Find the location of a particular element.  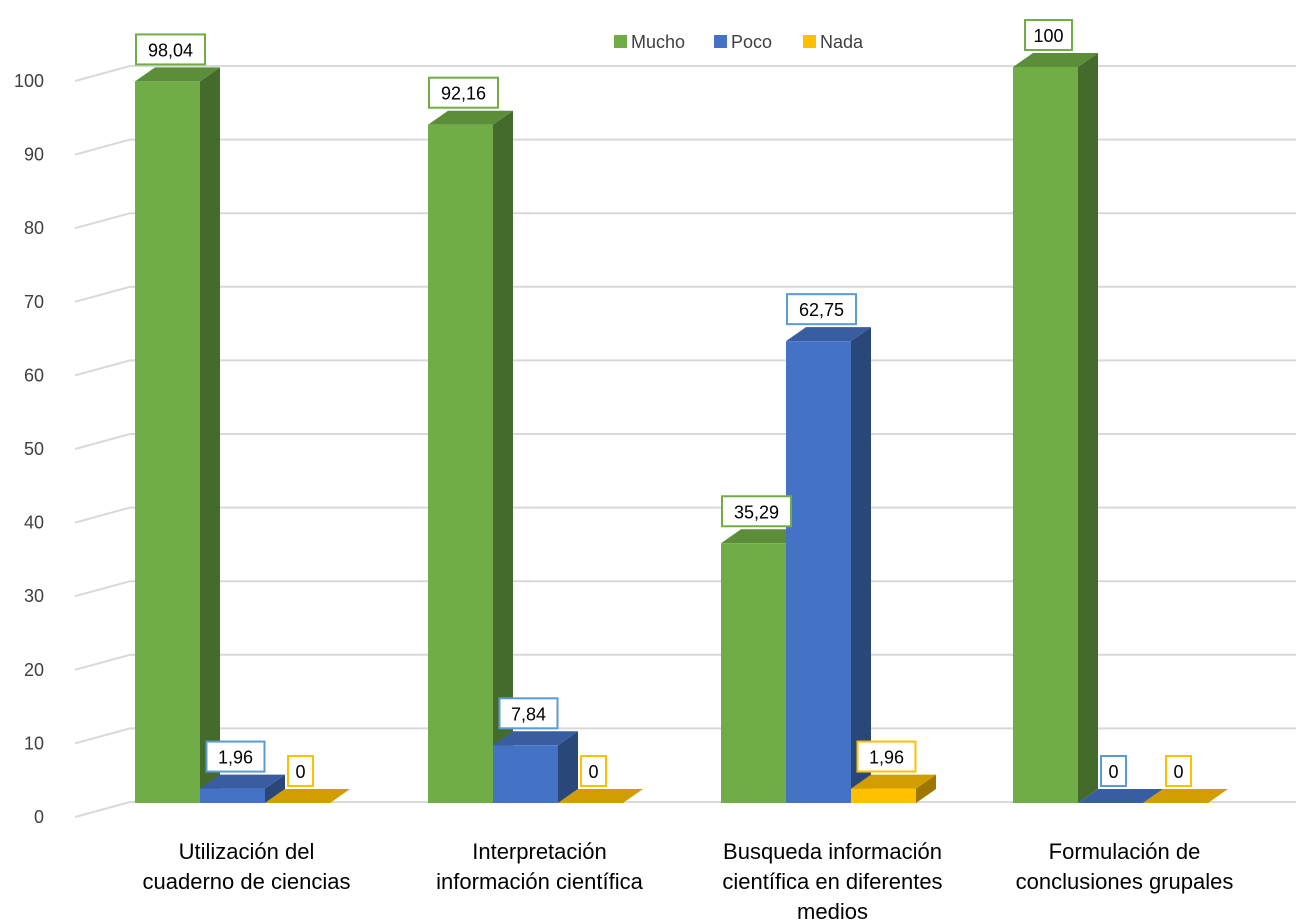

x-category-label: científica en diferentes is located at coordinates (832, 881).